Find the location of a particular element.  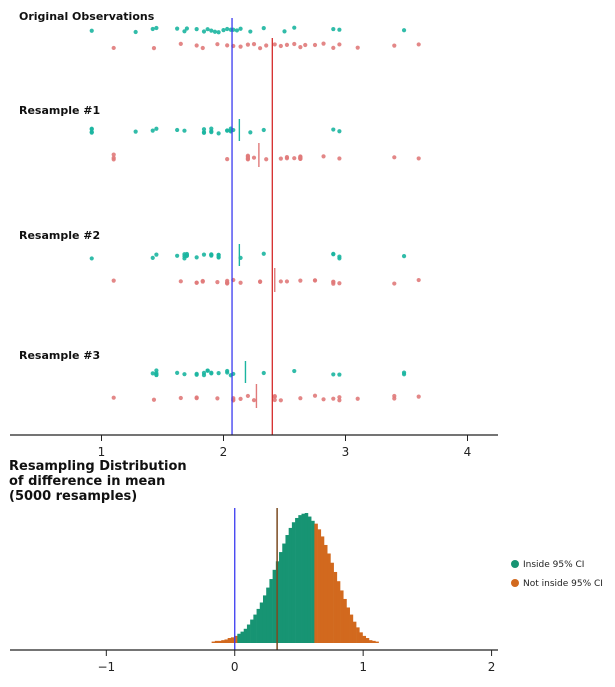

bottom-tick-label: 1 is located at coordinates (363, 667).